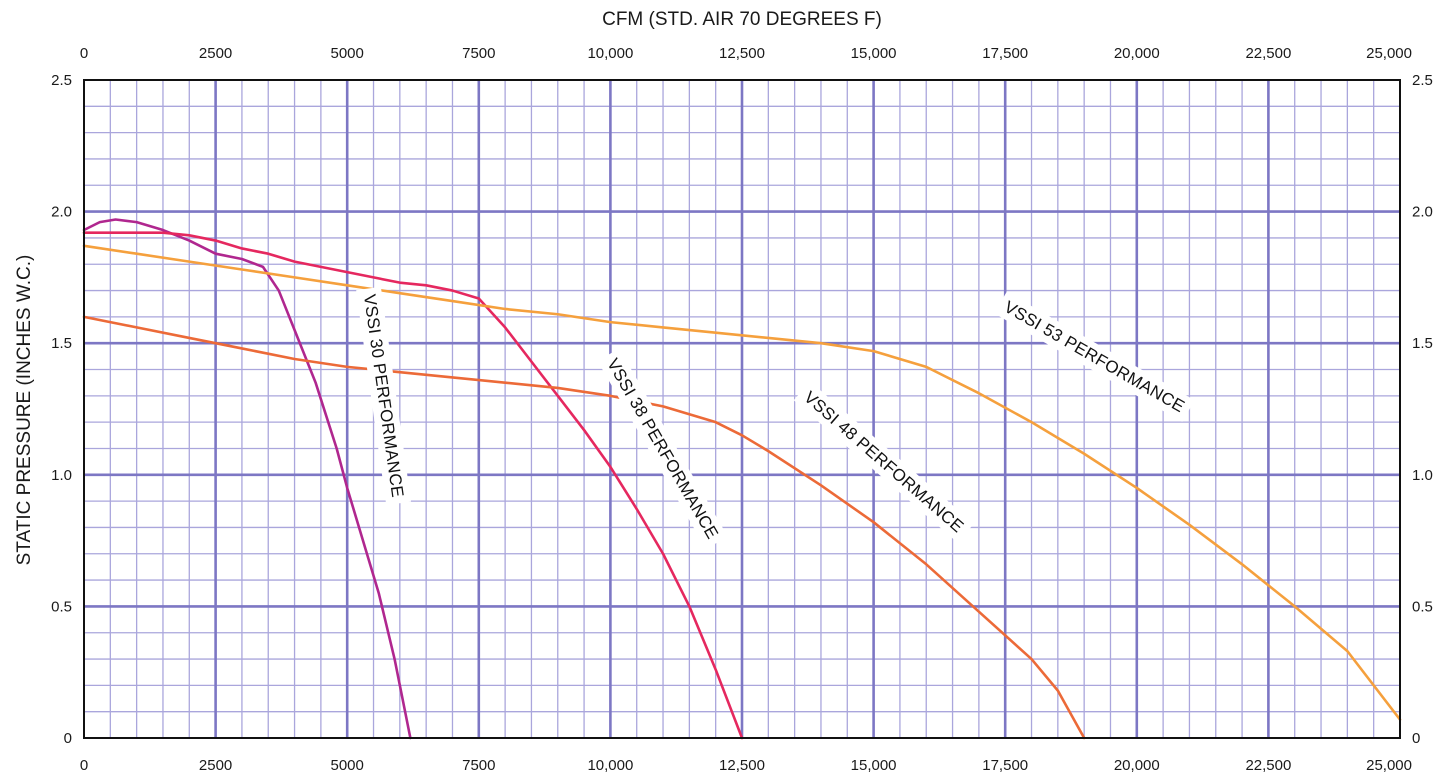 The width and height of the screenshot is (1455, 780). I want to click on x-tick-label-bottom: 7500, so click(478, 765).